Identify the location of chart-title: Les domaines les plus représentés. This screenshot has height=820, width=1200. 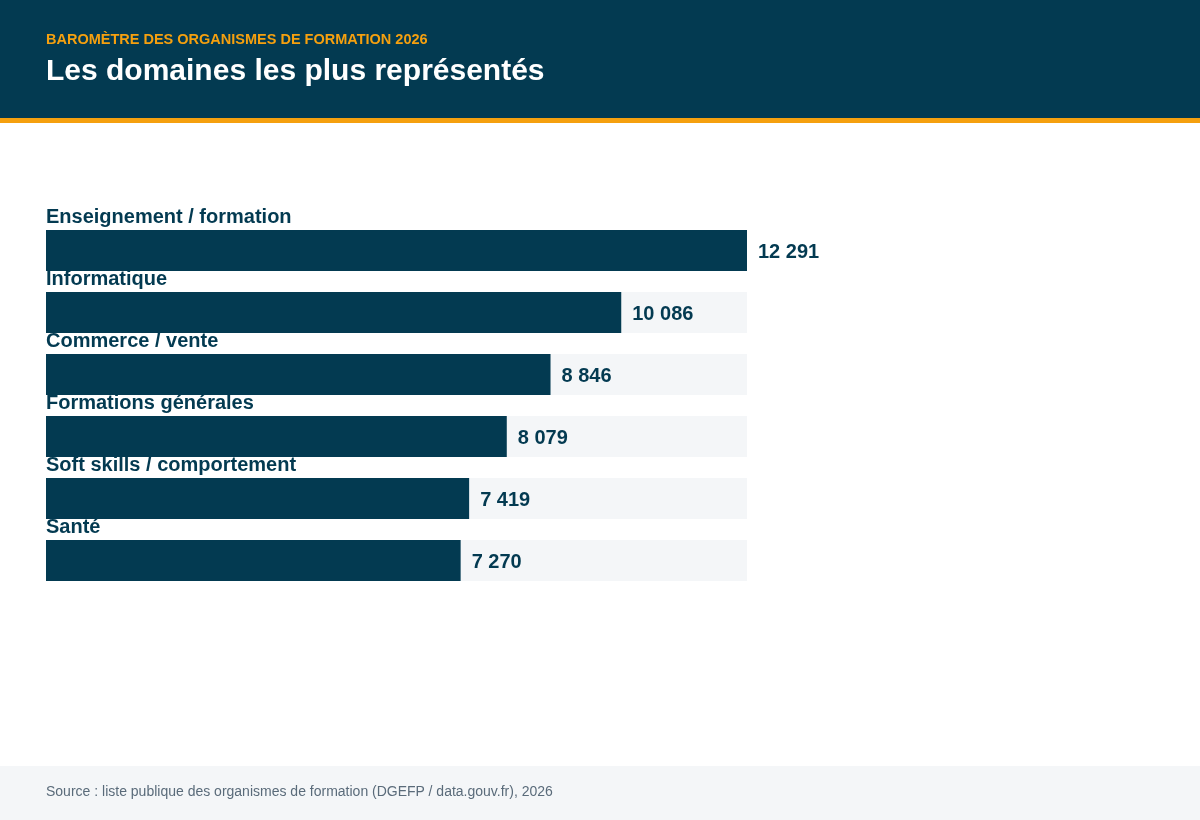
(295, 69).